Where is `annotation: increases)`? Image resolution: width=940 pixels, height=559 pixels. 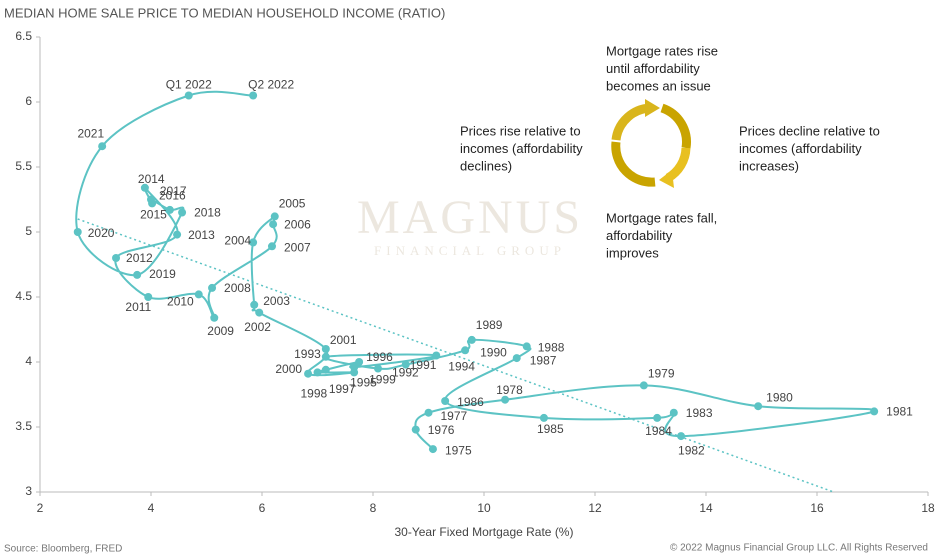 annotation: increases) is located at coordinates (769, 165).